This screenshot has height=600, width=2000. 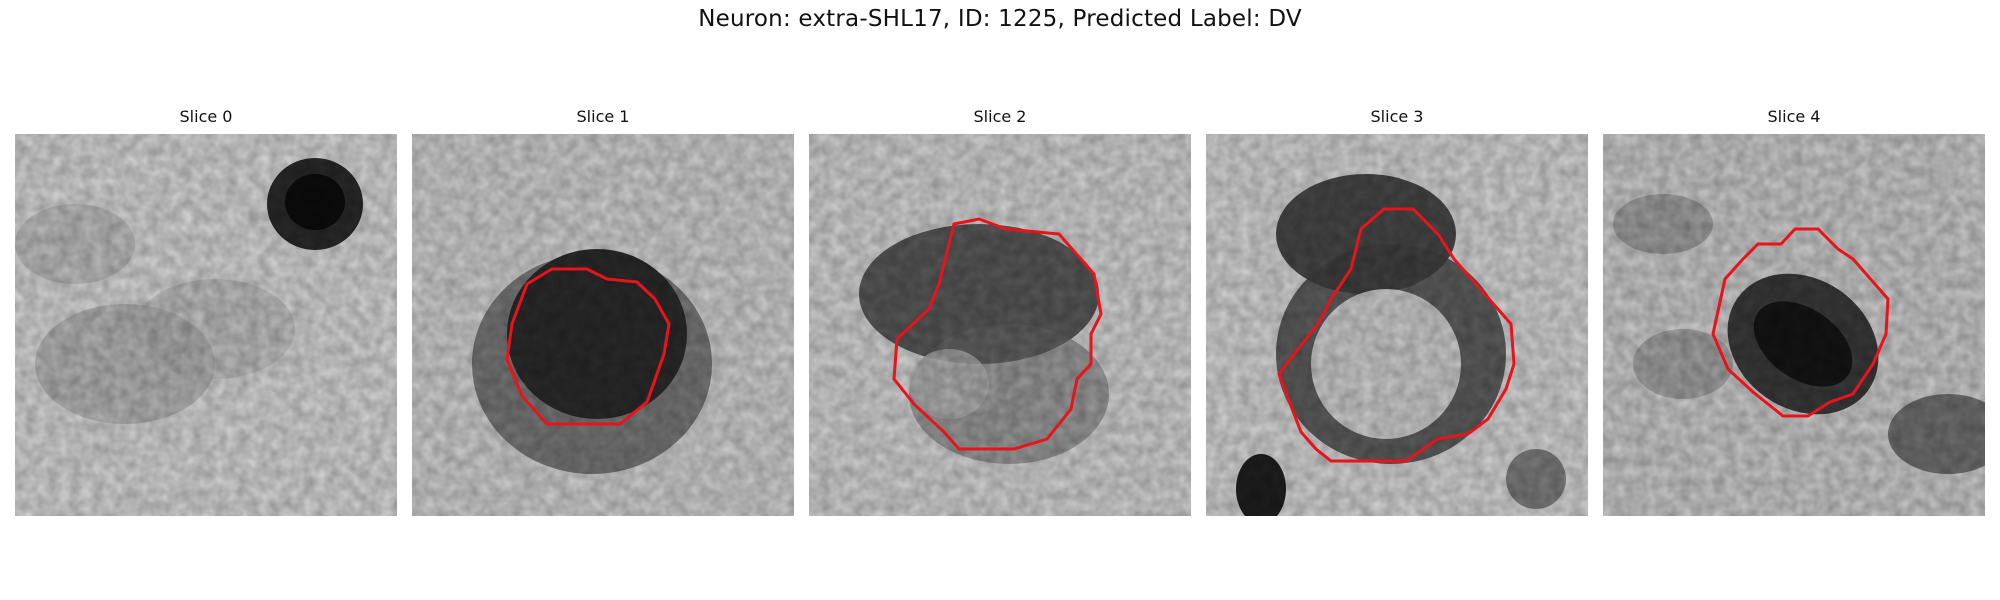 I want to click on slice-panel-2: Slice 2, so click(x=1000, y=311).